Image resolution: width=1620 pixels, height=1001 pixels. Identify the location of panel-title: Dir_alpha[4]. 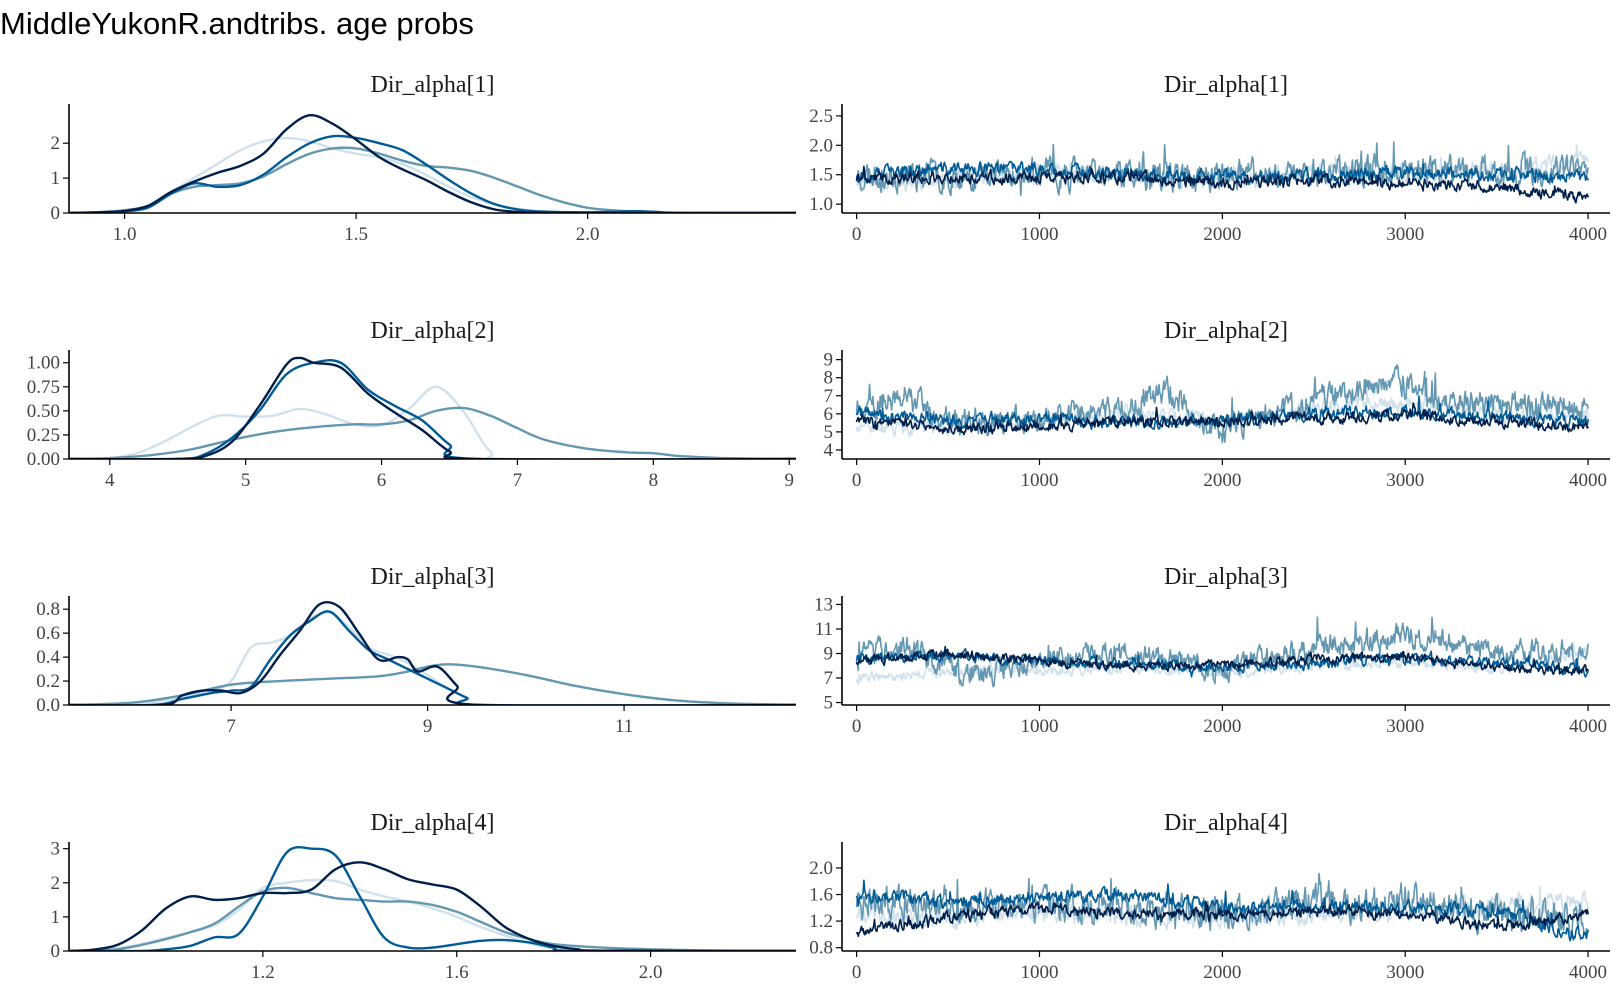
(433, 823).